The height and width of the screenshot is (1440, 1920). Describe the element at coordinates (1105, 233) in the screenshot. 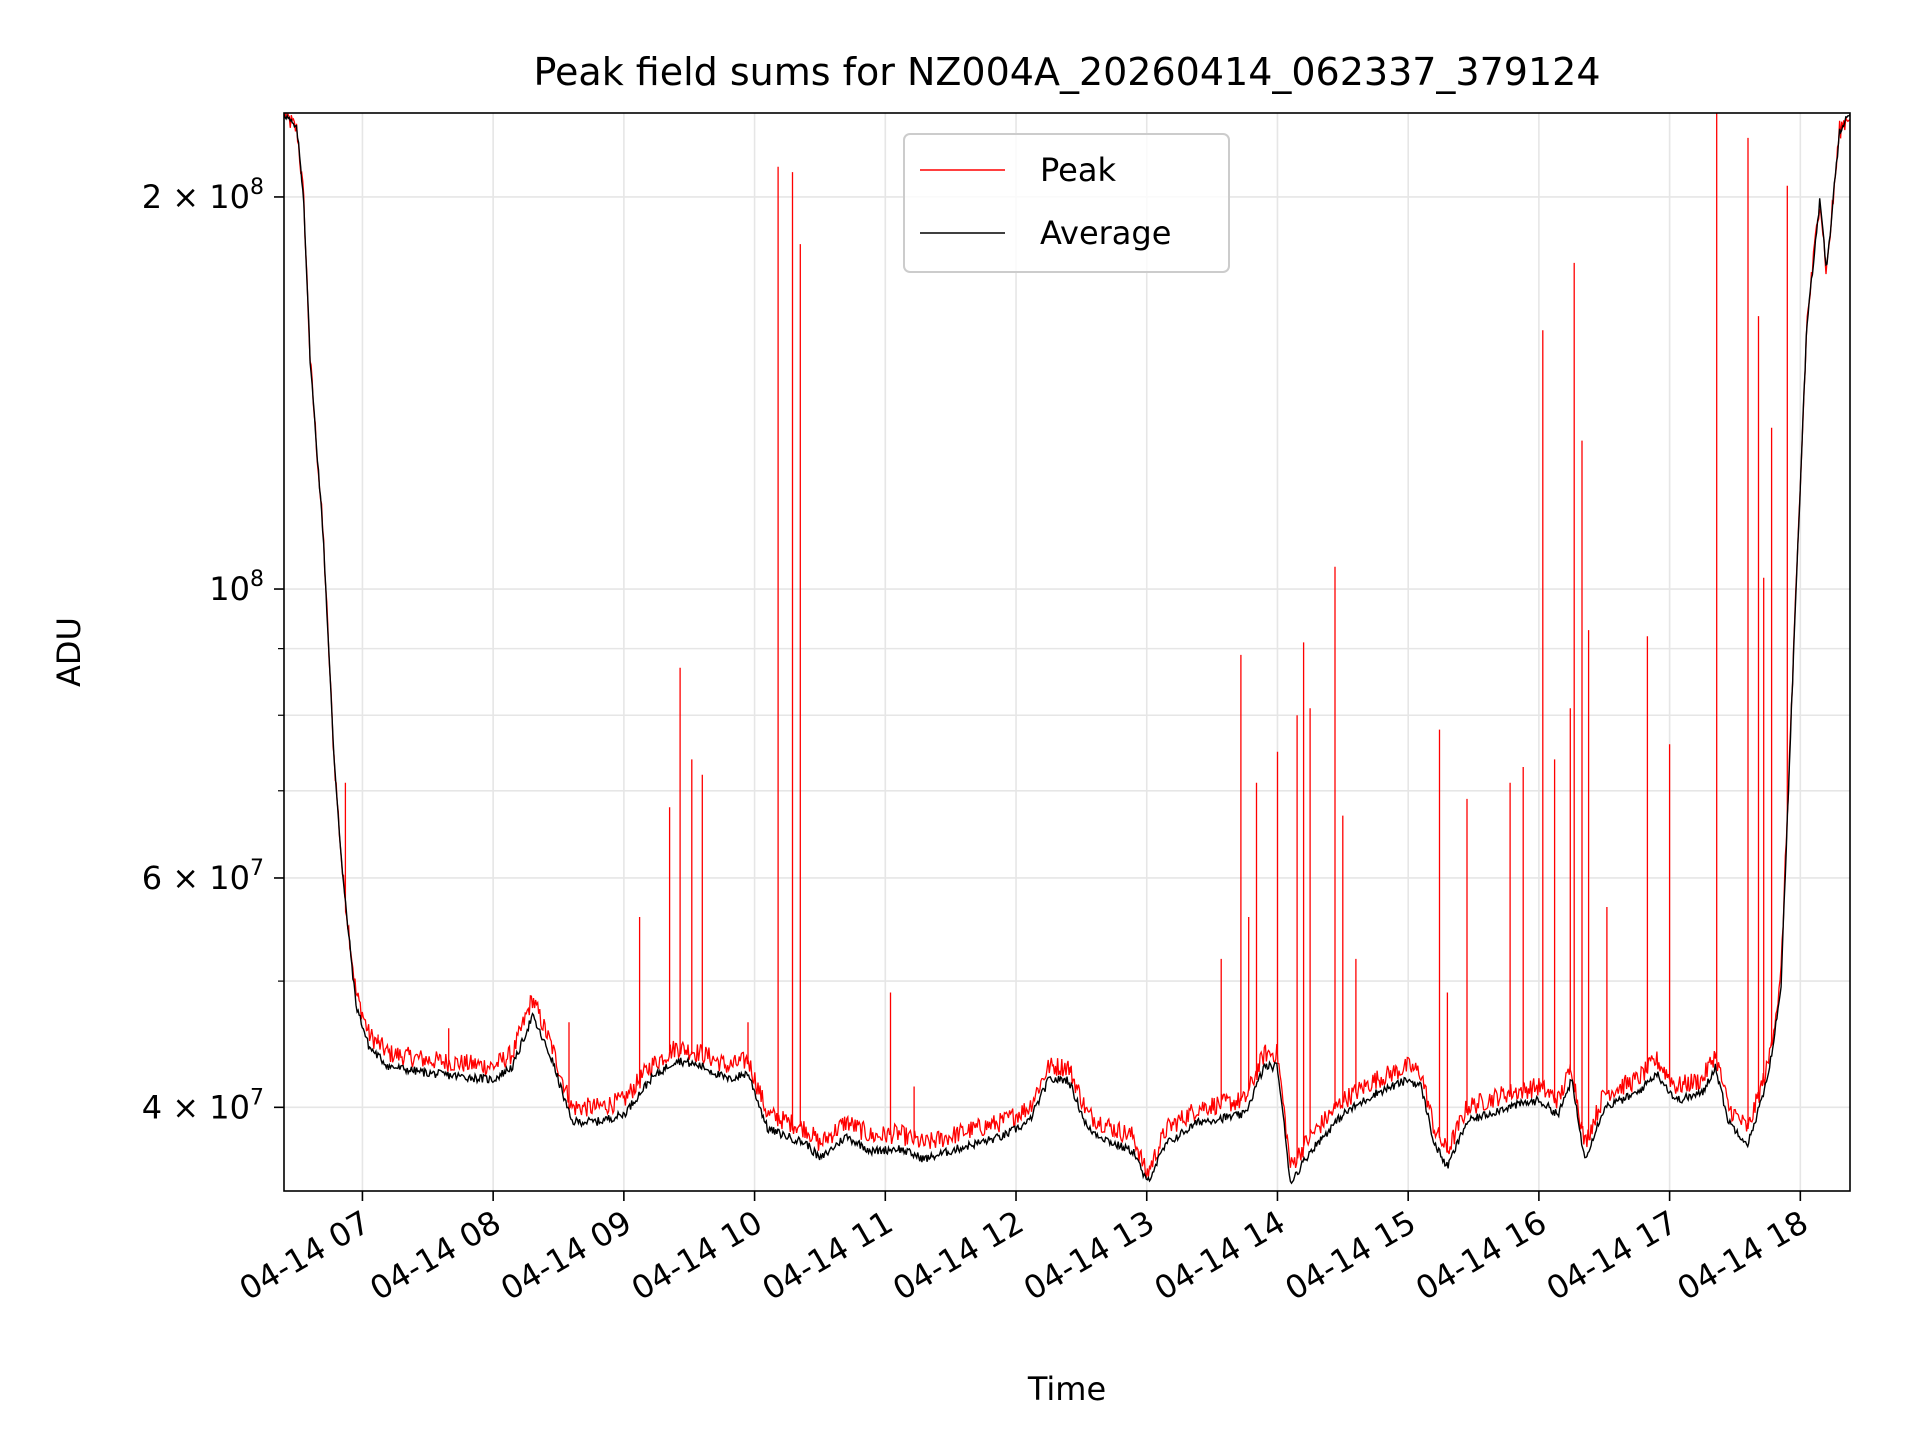

I see `legend-average-label: Average` at that location.